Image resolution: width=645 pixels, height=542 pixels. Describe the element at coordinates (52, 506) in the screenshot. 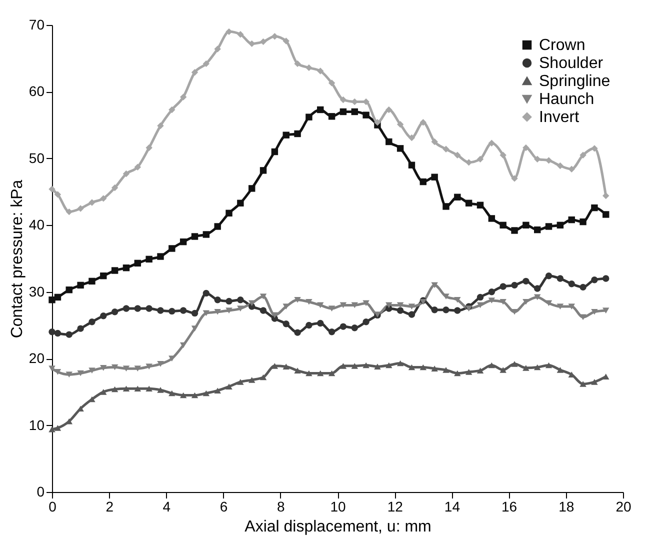

I see `x-tick-label: 0` at that location.